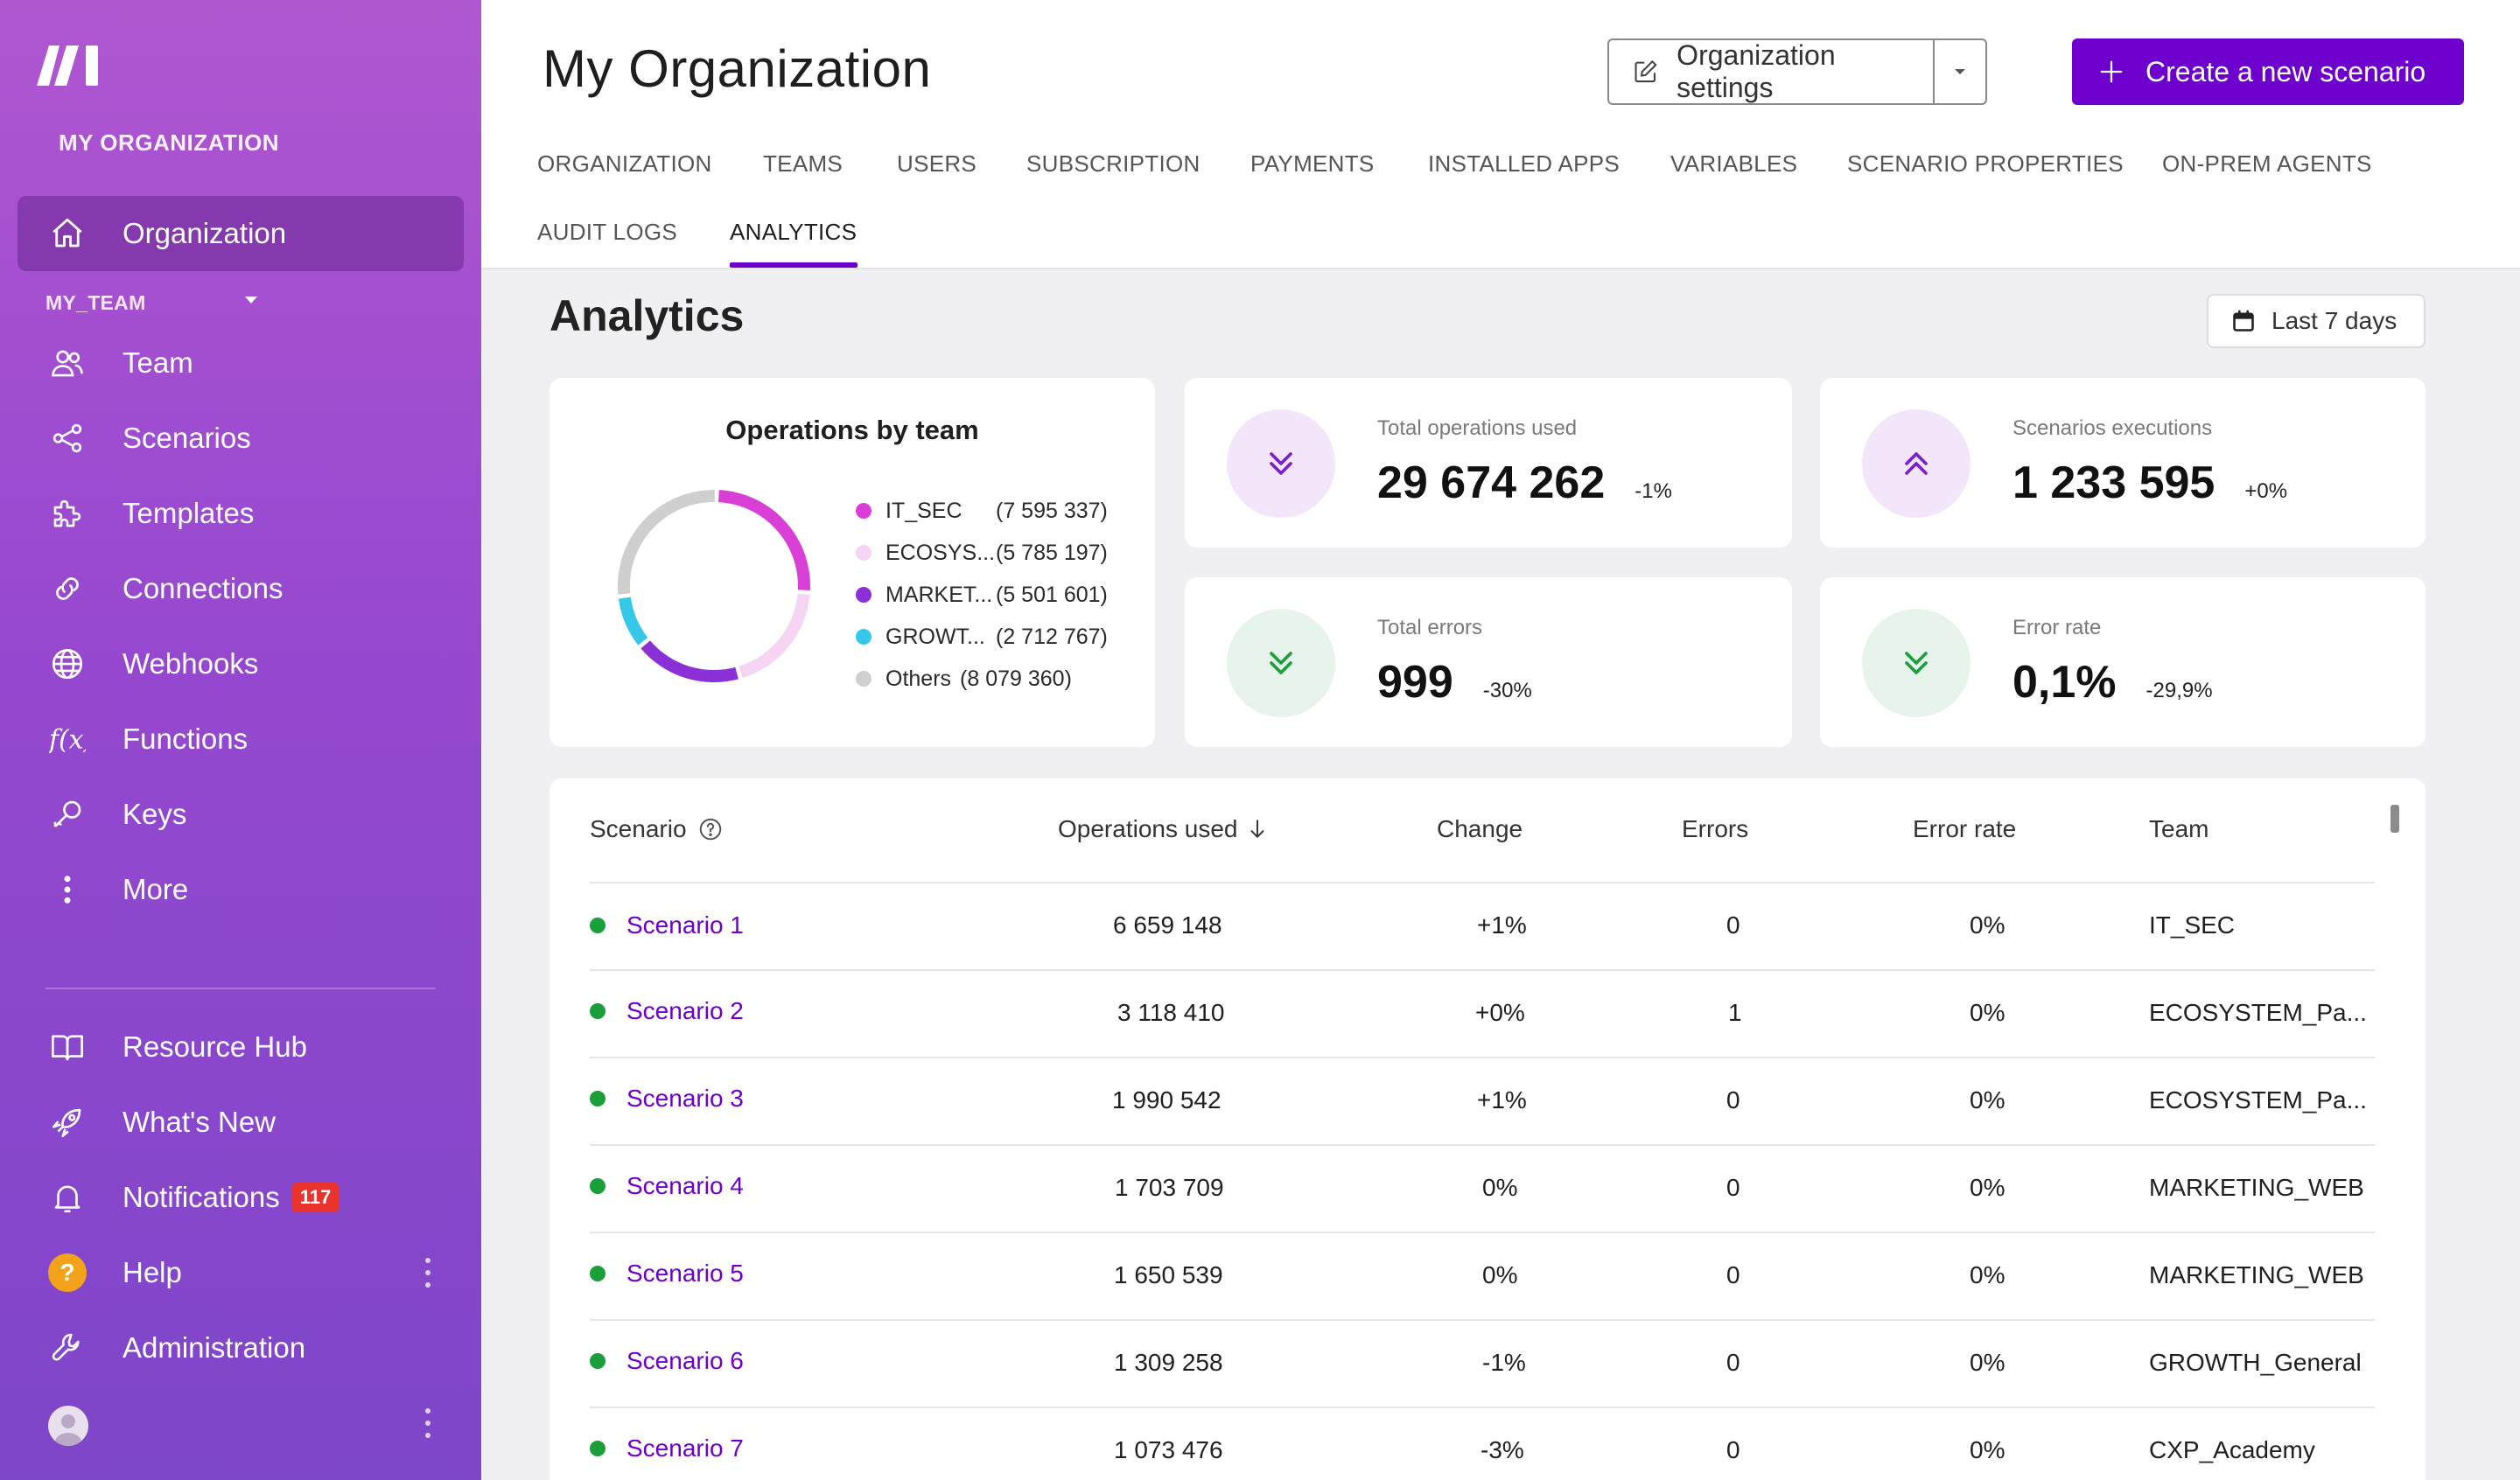 This screenshot has height=1480, width=2520. What do you see at coordinates (241, 1047) in the screenshot?
I see `sidebar-item-resource-hub: Resource Hub` at bounding box center [241, 1047].